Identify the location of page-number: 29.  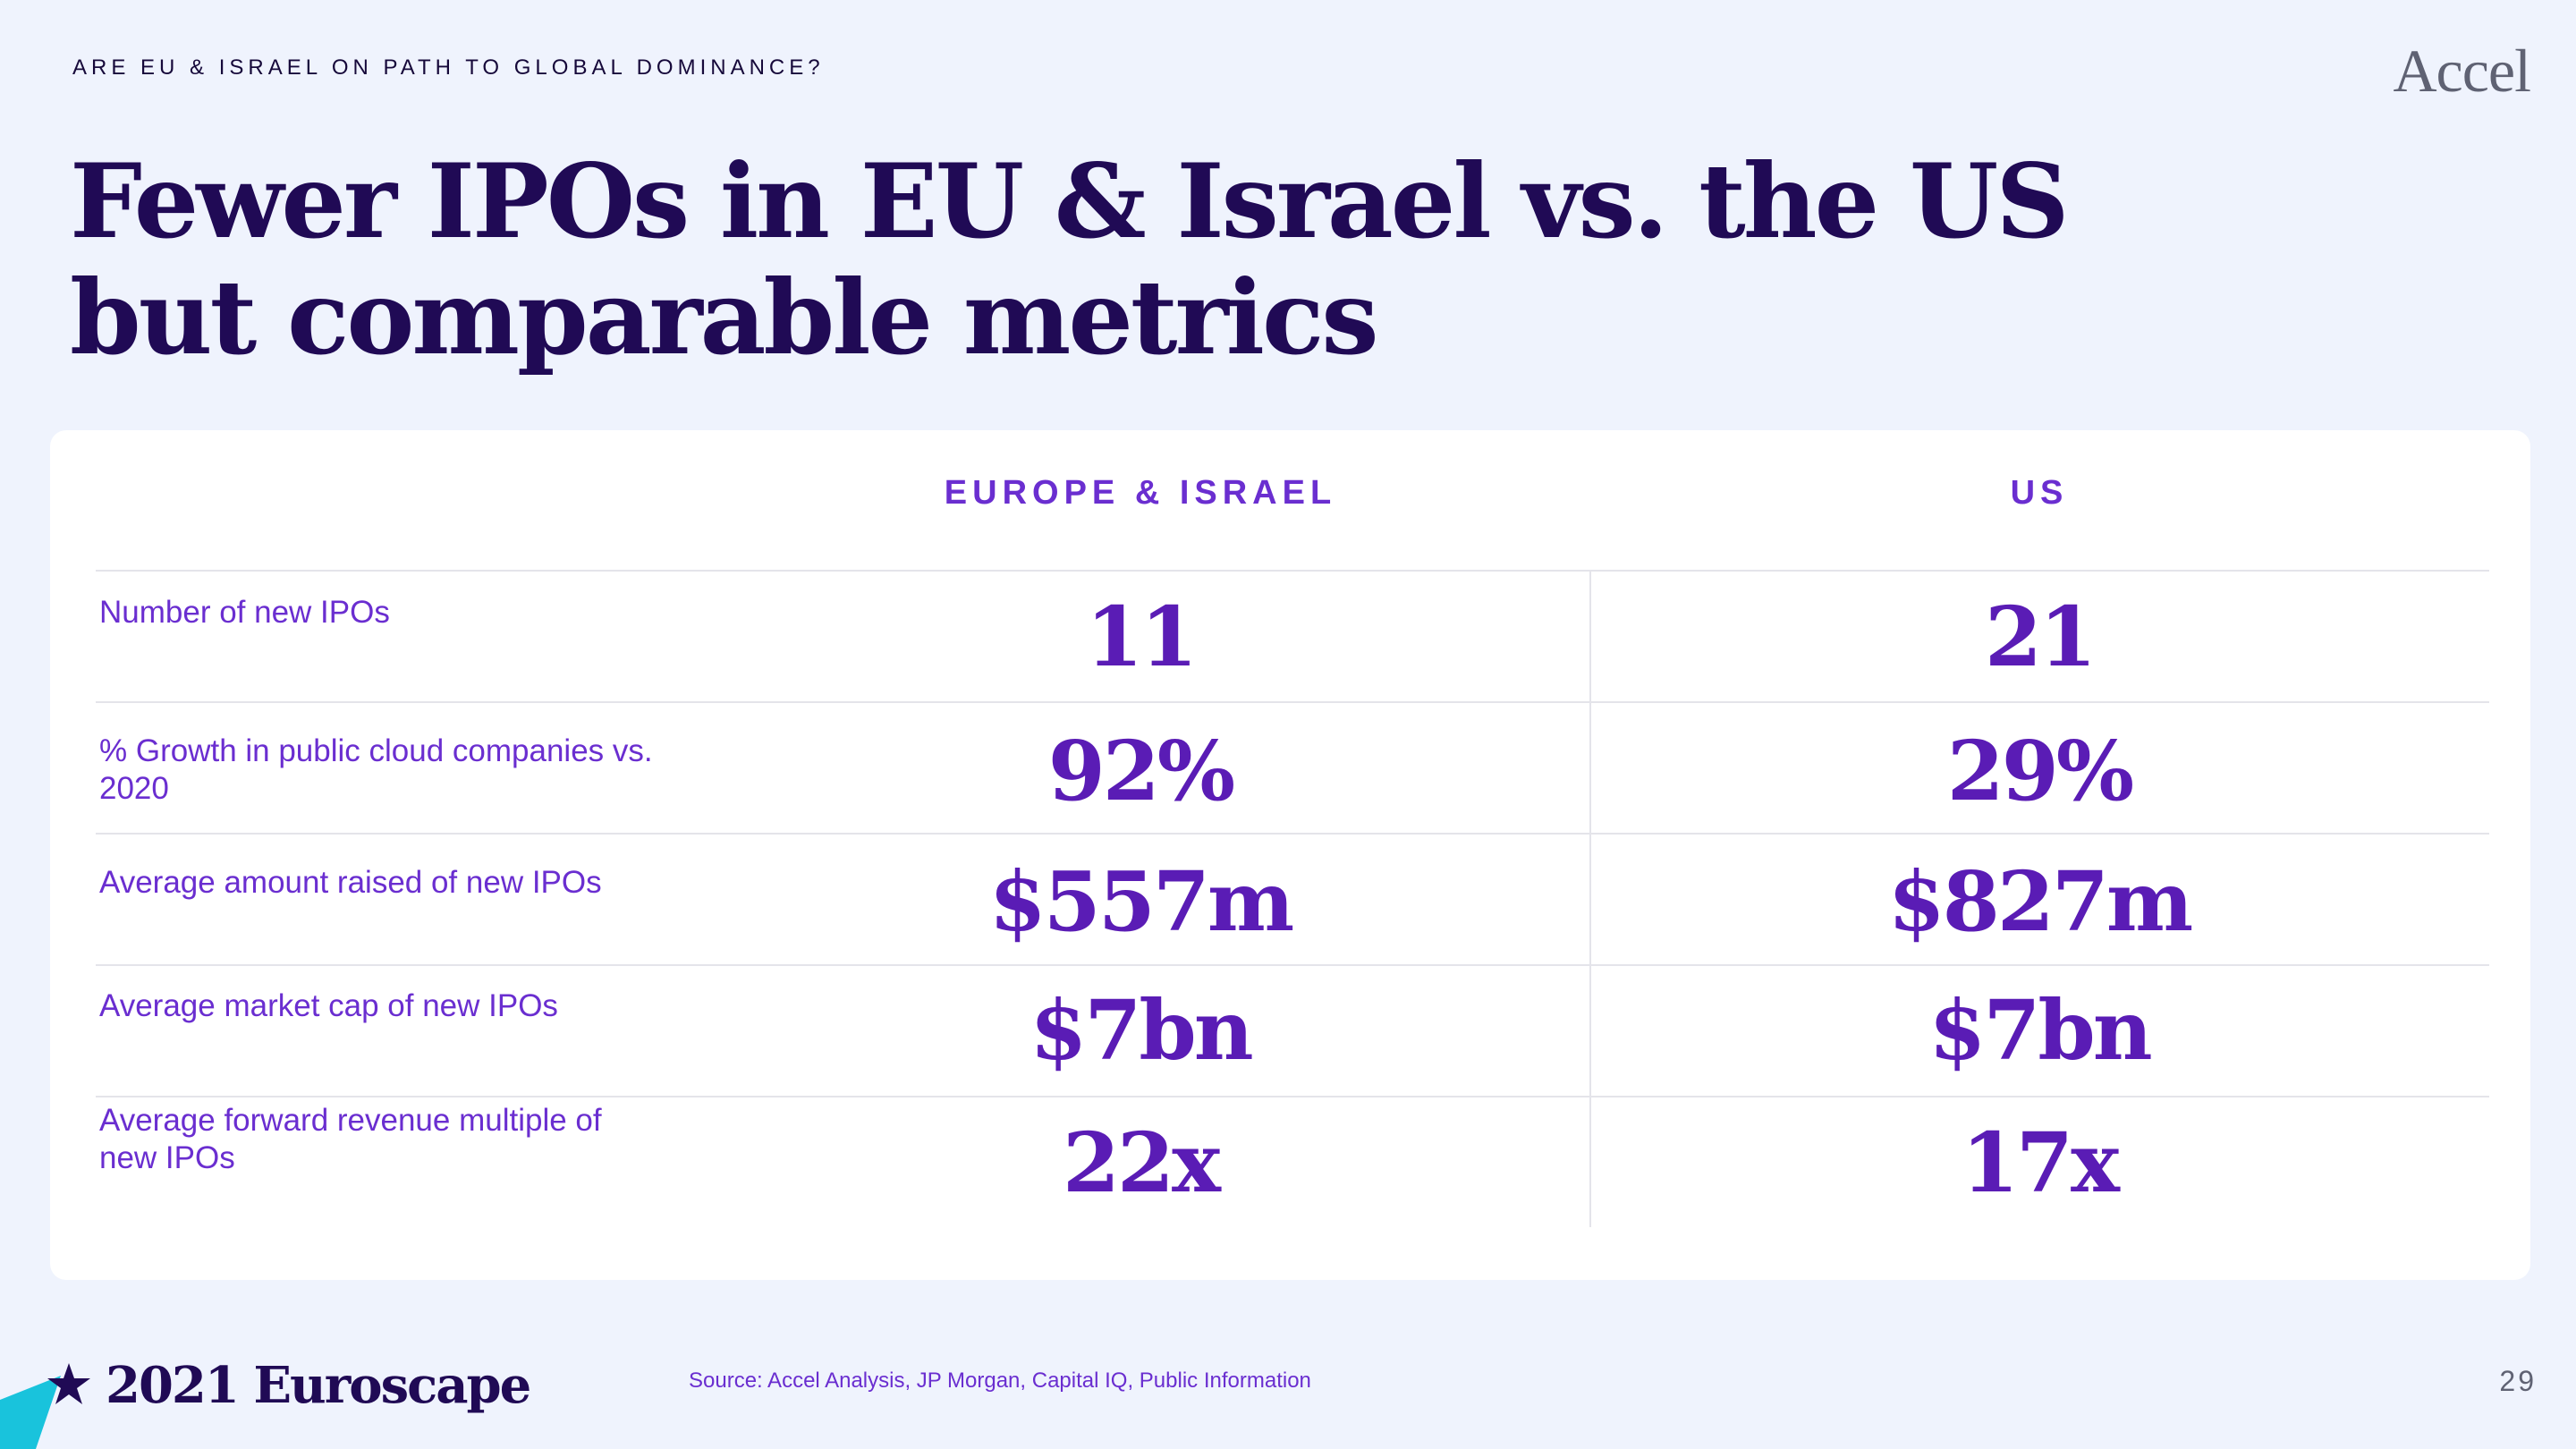
(2518, 1381).